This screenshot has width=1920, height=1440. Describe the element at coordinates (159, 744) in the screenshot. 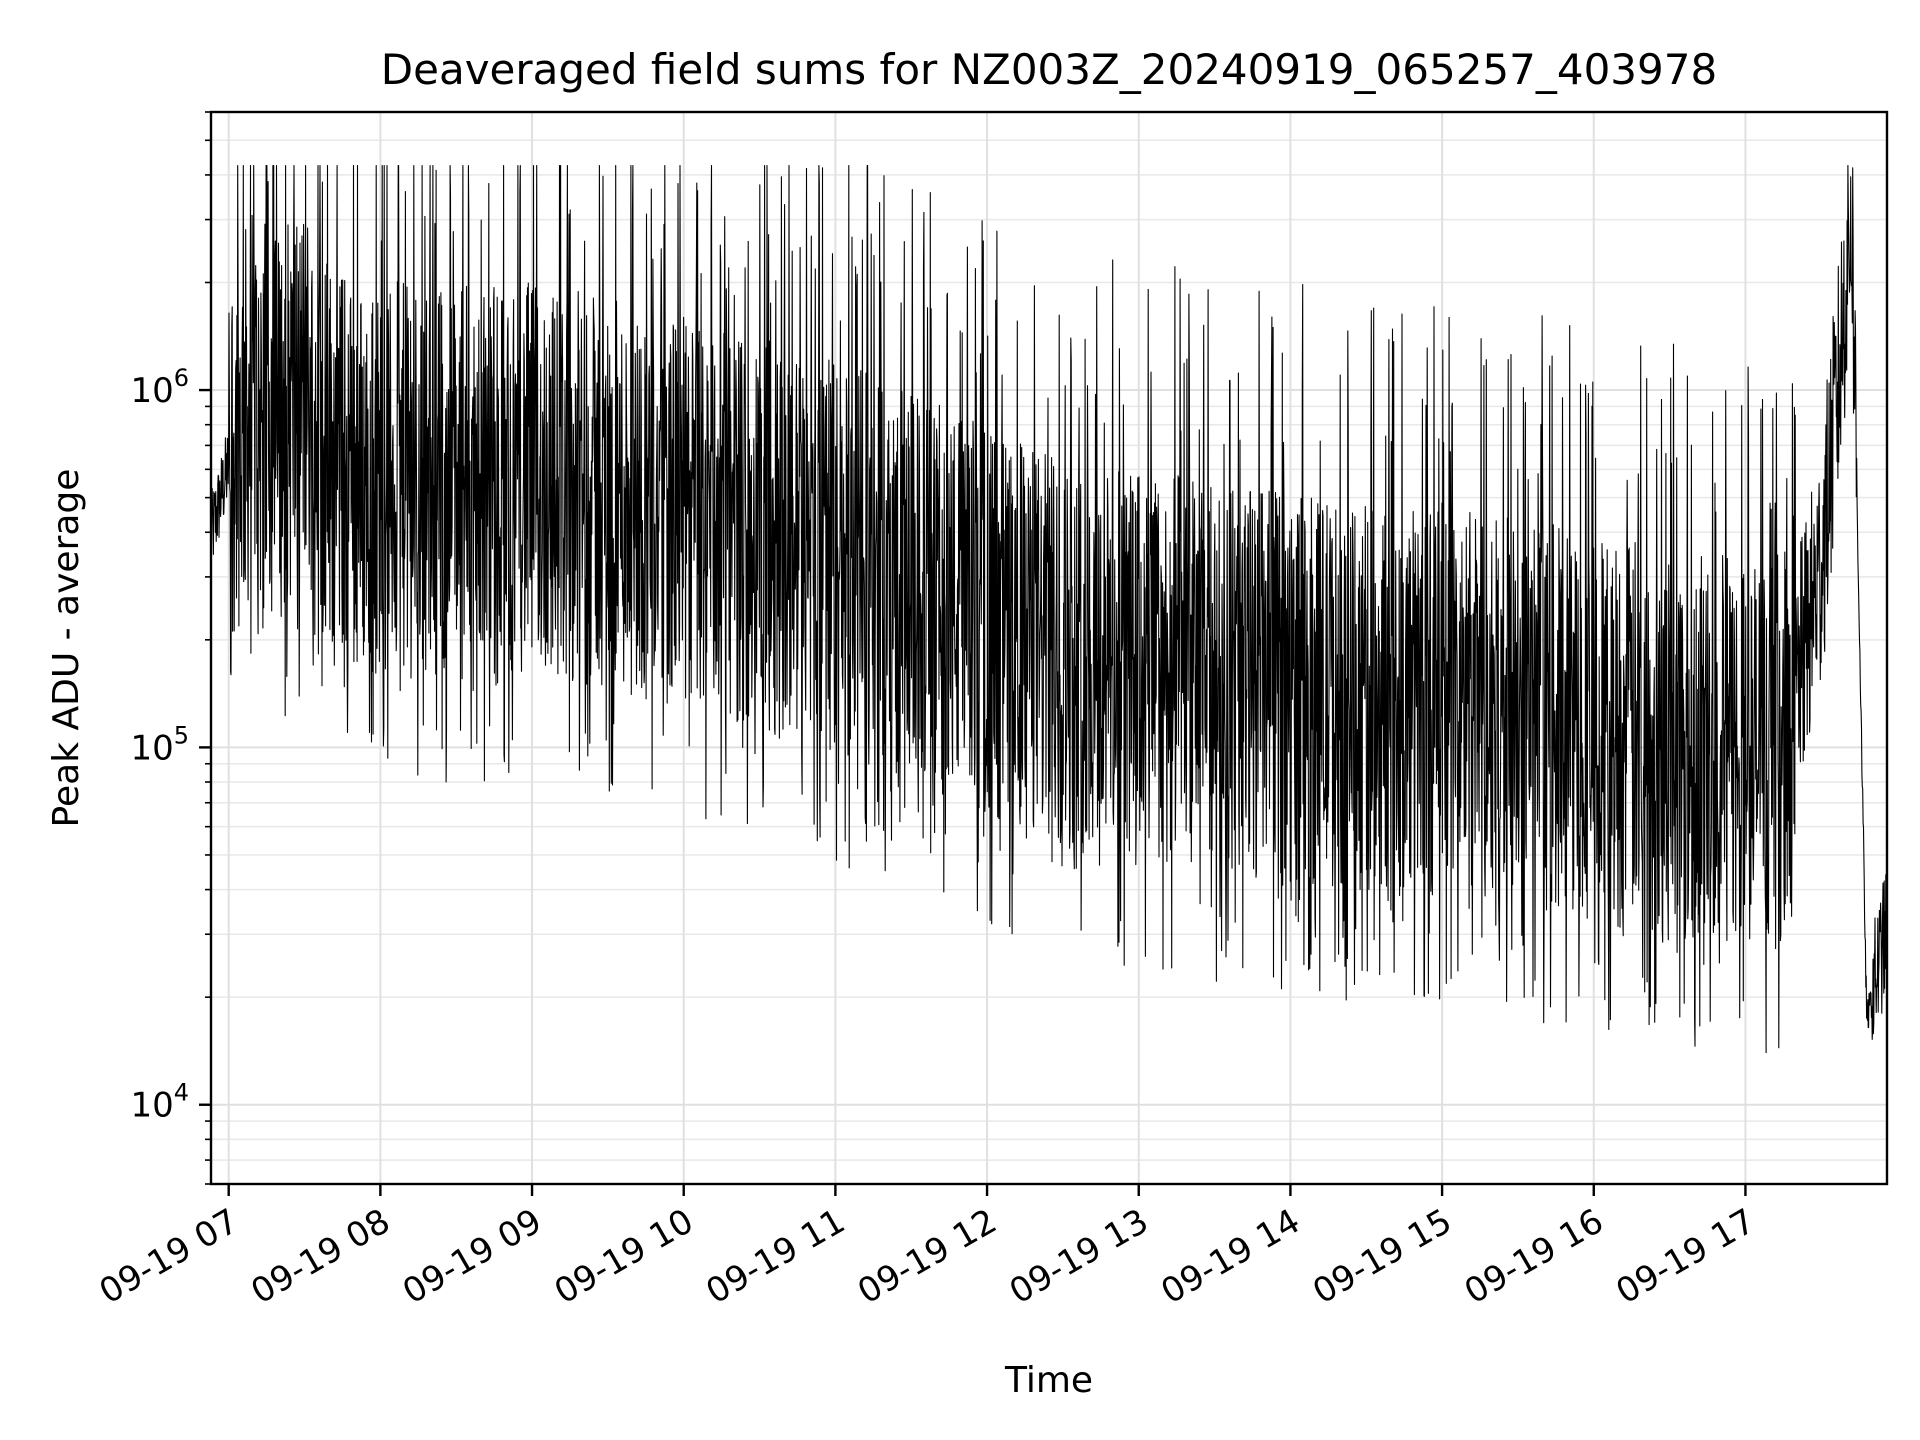

I see `y-tick-label: 10⁵` at that location.